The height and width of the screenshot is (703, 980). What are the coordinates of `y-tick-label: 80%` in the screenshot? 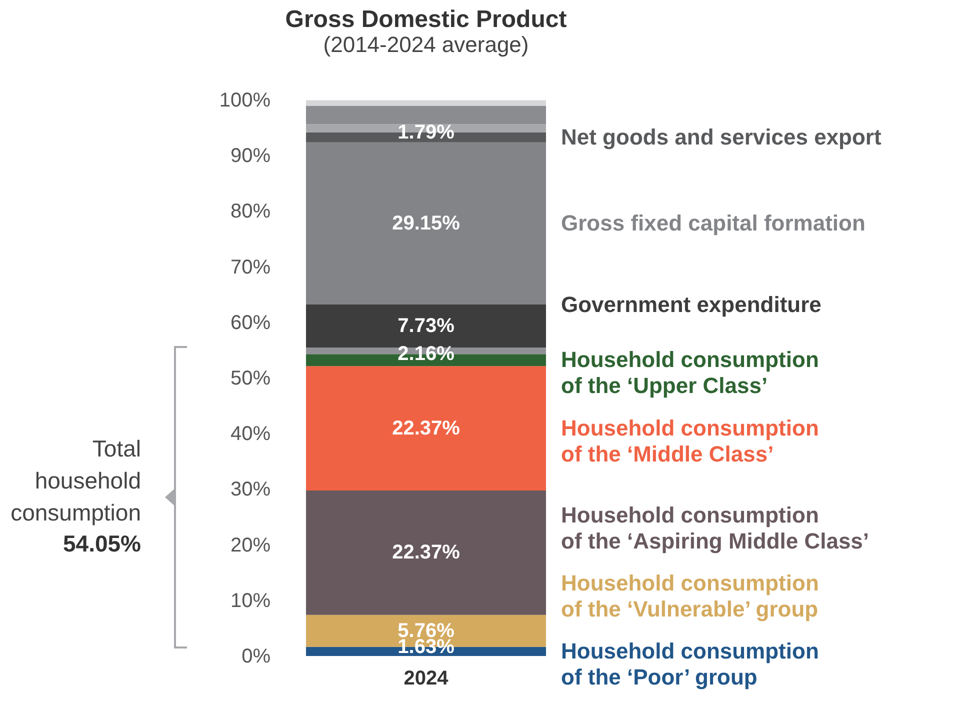 It's located at (250, 211).